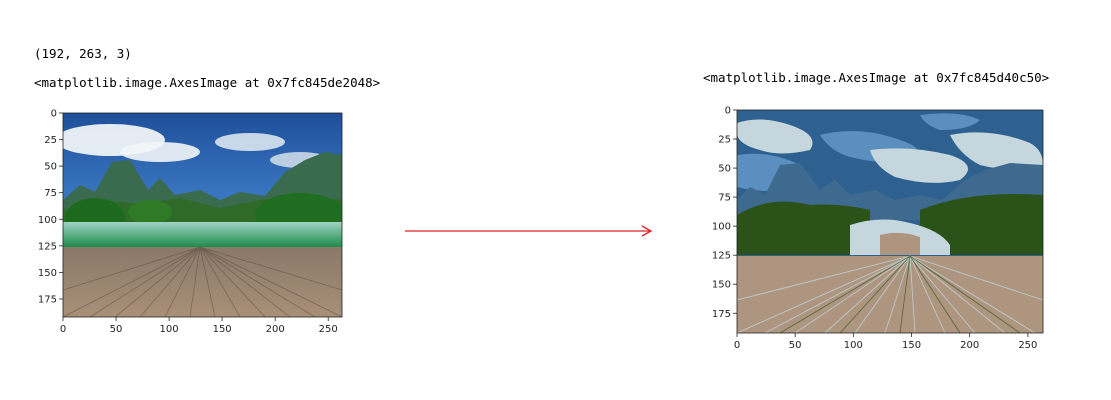  What do you see at coordinates (721, 227) in the screenshot?
I see `right-y-tick-label: 100` at bounding box center [721, 227].